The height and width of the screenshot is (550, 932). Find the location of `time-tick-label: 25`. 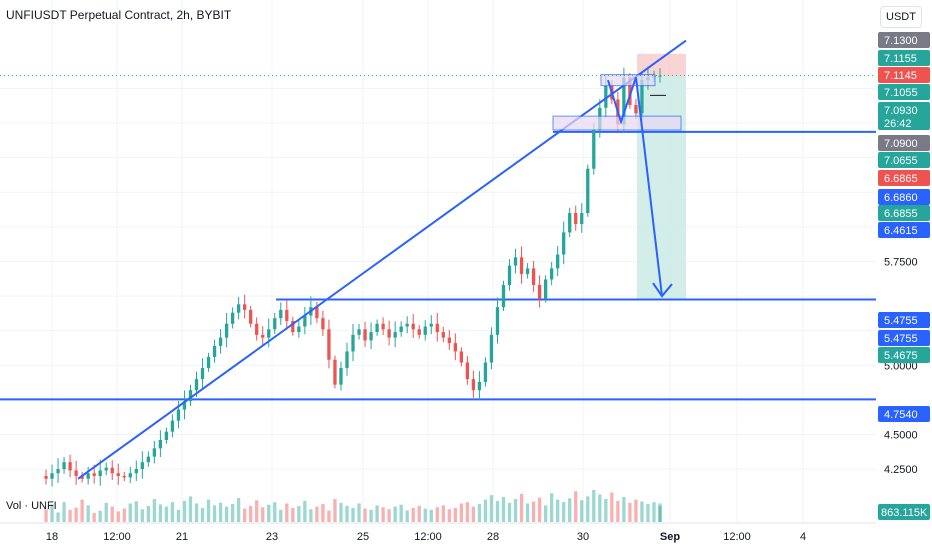

time-tick-label: 25 is located at coordinates (363, 537).